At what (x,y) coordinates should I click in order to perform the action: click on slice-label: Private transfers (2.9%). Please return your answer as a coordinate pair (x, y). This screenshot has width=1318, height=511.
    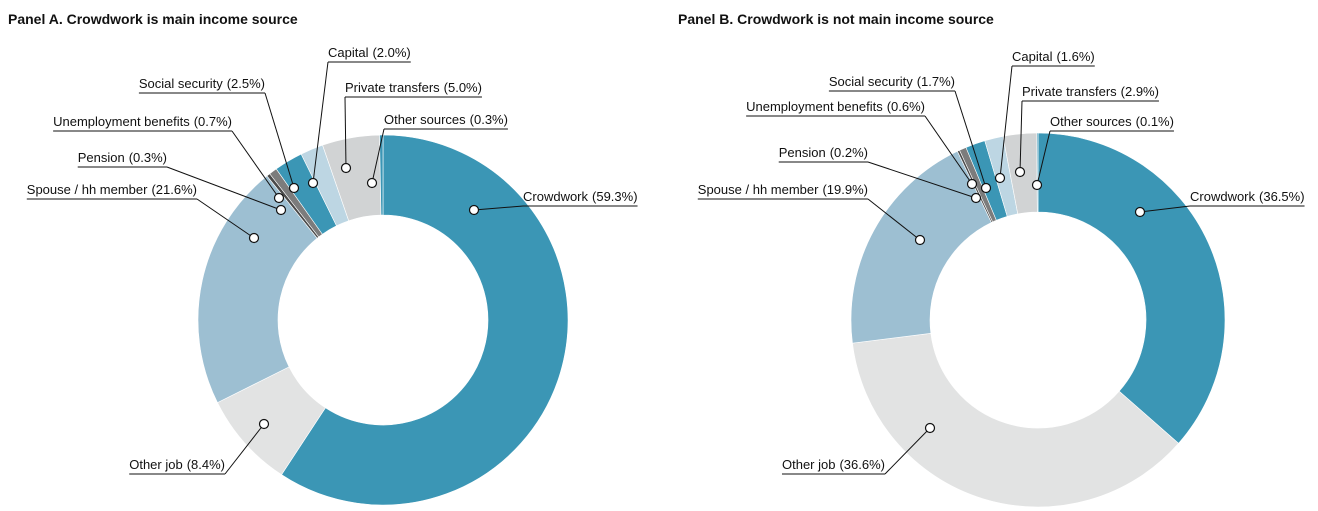
    Looking at the image, I should click on (1090, 91).